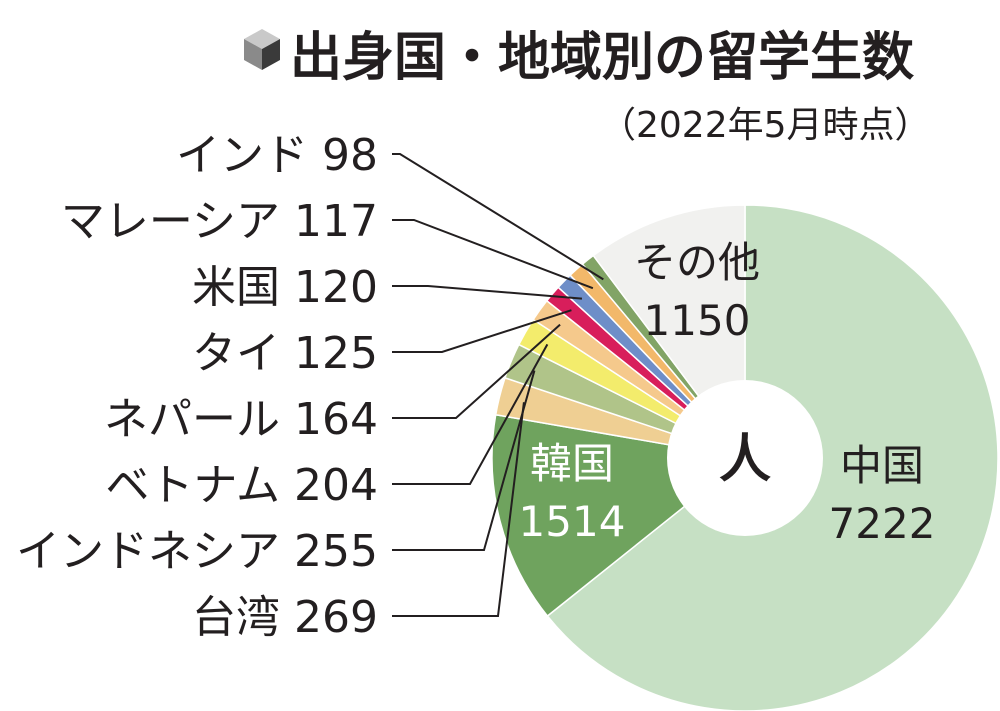 The width and height of the screenshot is (1000, 711). What do you see at coordinates (572, 521) in the screenshot?
I see `slice-value: 1514` at bounding box center [572, 521].